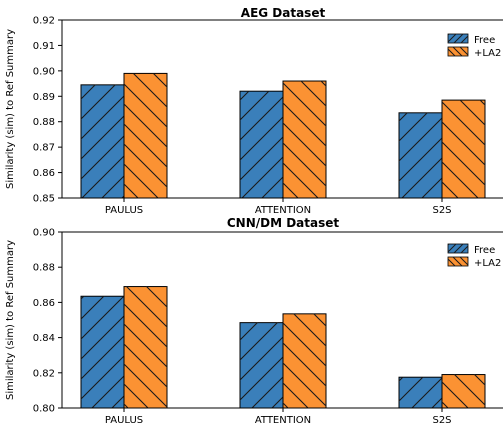  What do you see at coordinates (47, 110) in the screenshot?
I see `y-ticks: 0.85 0.86 0.87 0.88 0.89 0.90 0.91 0.92` at bounding box center [47, 110].